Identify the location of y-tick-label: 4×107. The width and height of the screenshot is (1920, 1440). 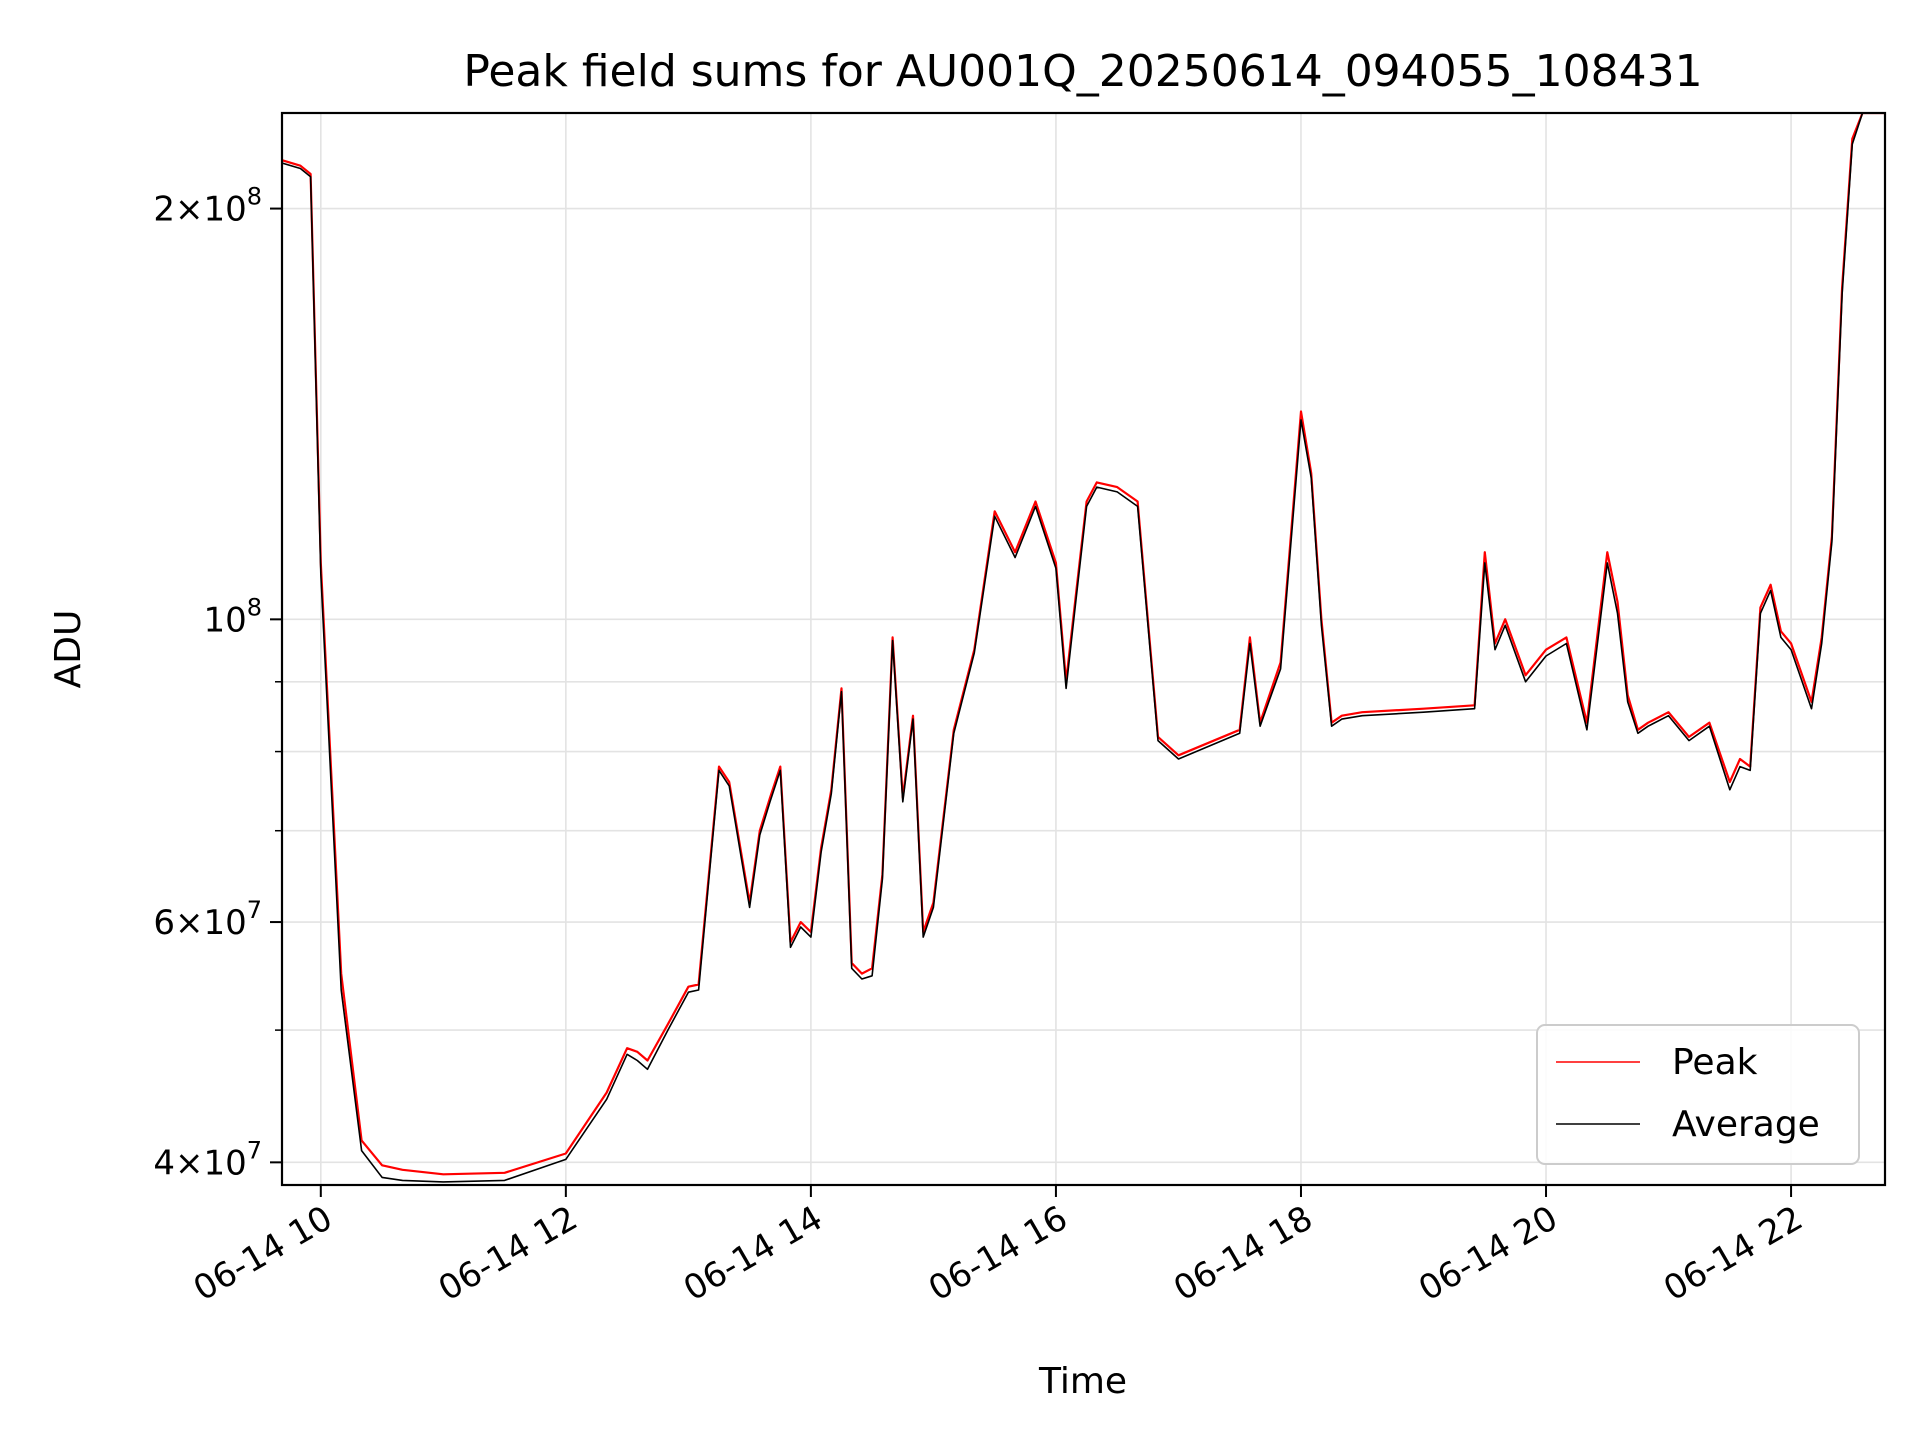
(207, 1159).